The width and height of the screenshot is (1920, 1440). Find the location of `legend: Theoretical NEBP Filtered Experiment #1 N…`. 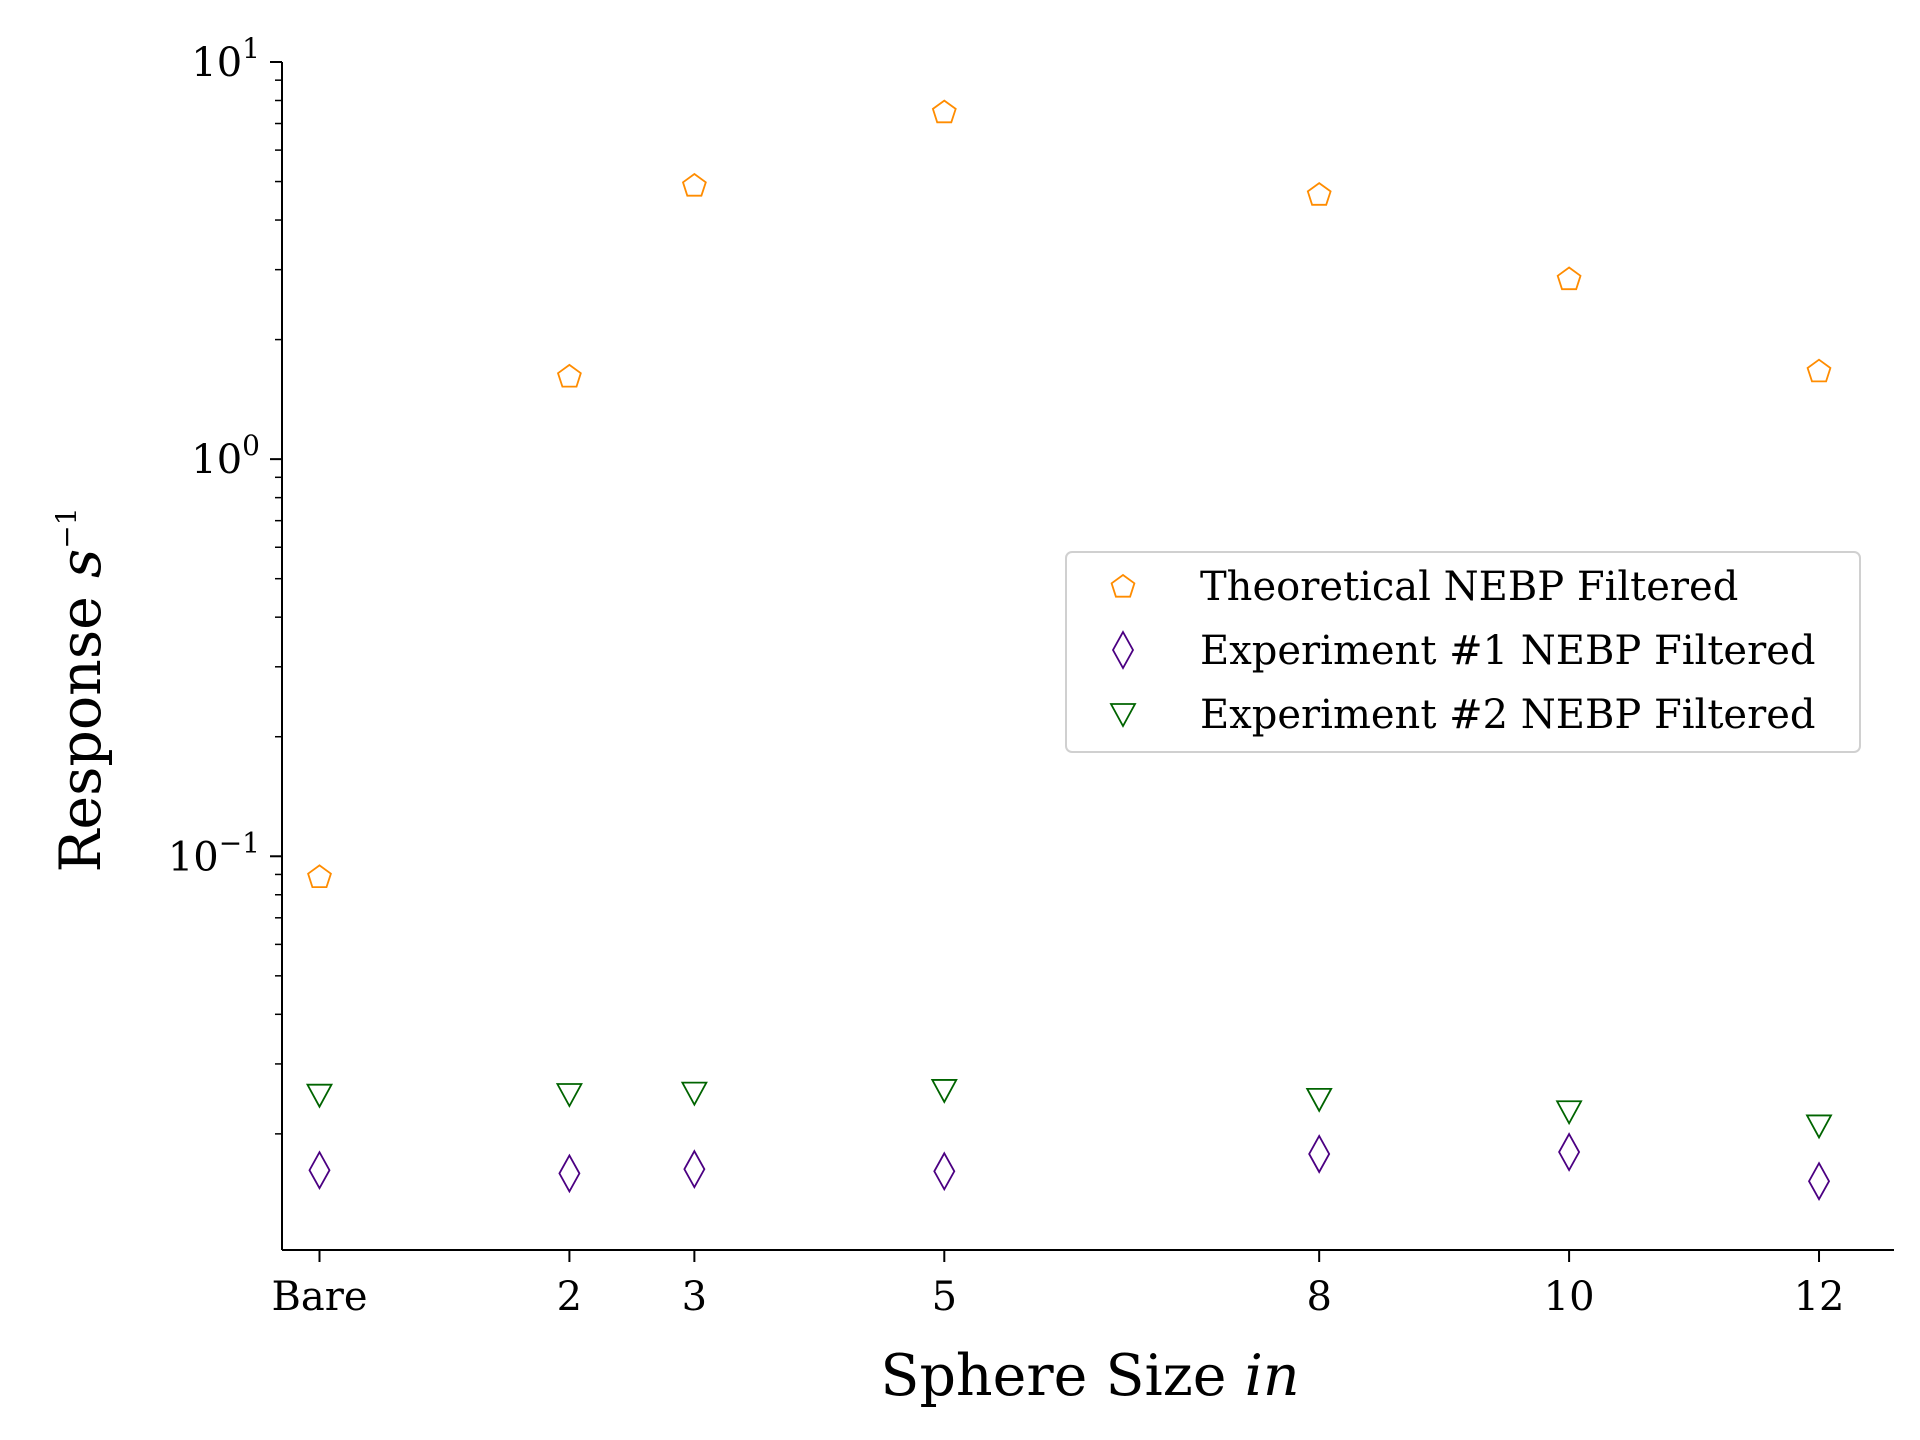

legend: Theoretical NEBP Filtered Experiment #1 N… is located at coordinates (1463, 652).